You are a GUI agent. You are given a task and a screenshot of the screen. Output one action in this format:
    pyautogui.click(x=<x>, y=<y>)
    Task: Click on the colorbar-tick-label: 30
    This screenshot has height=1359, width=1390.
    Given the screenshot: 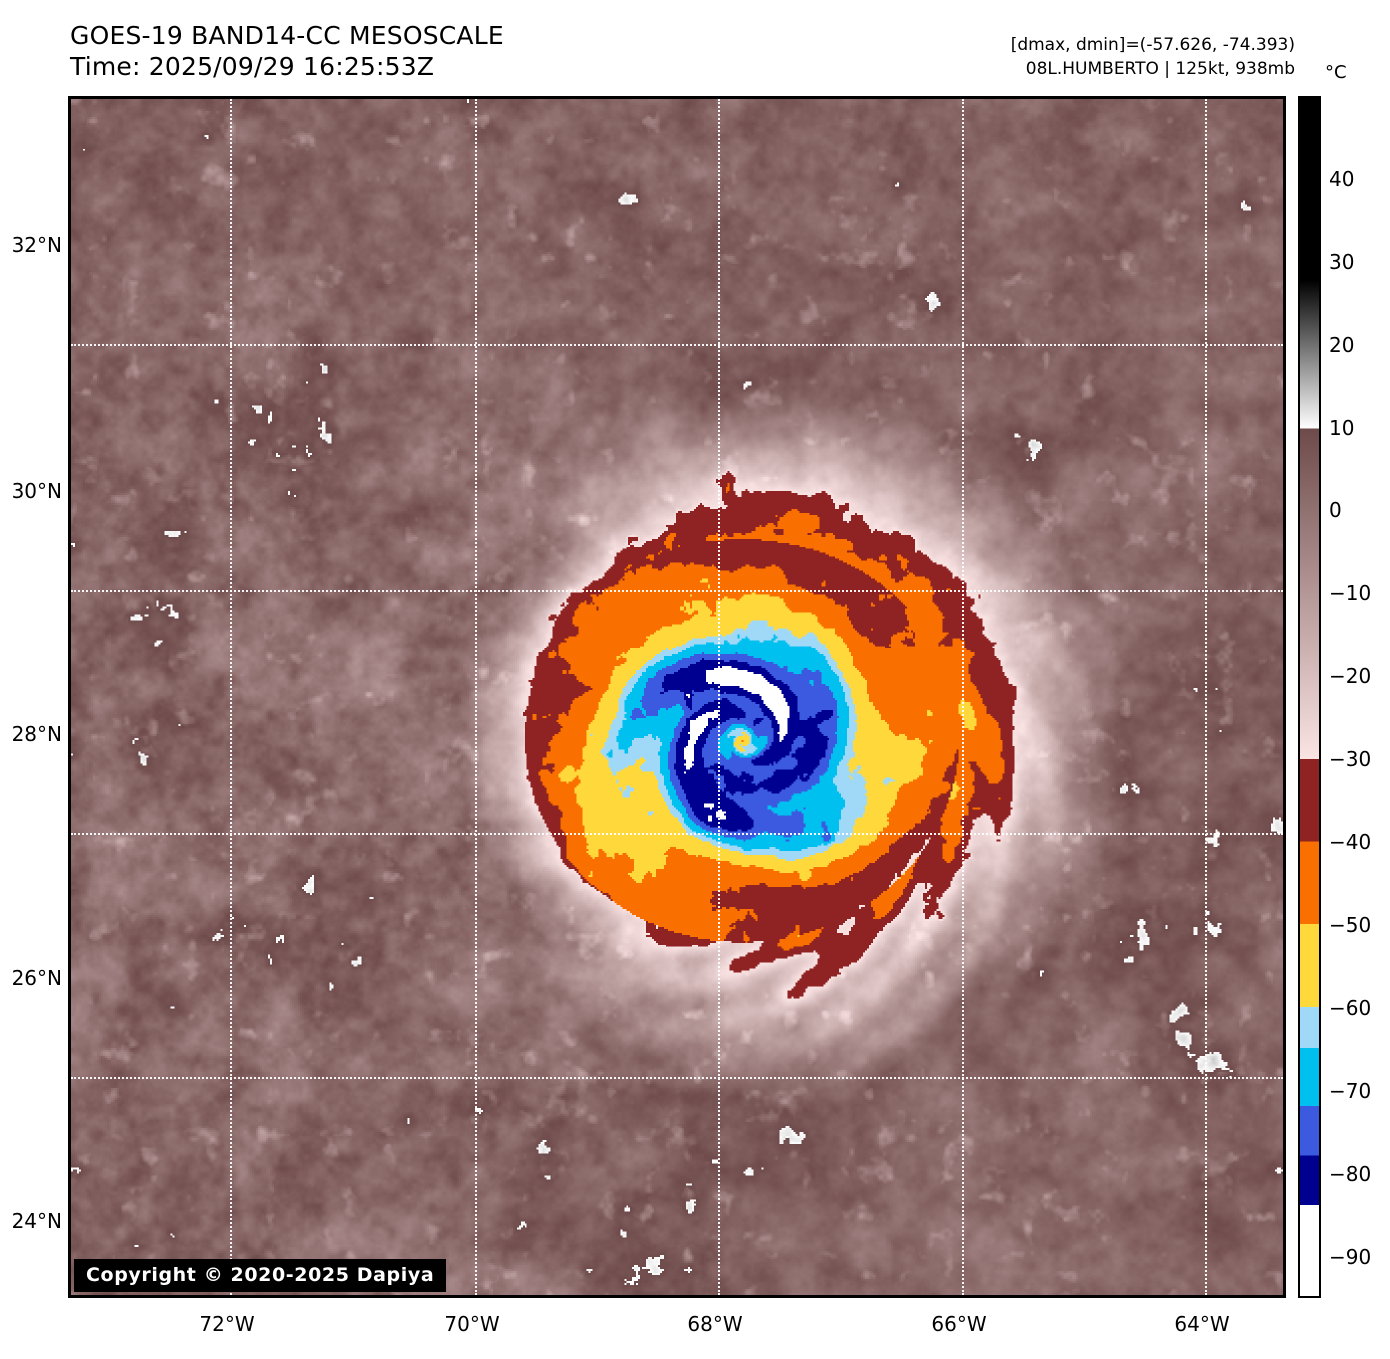 What is the action you would take?
    pyautogui.click(x=1342, y=261)
    